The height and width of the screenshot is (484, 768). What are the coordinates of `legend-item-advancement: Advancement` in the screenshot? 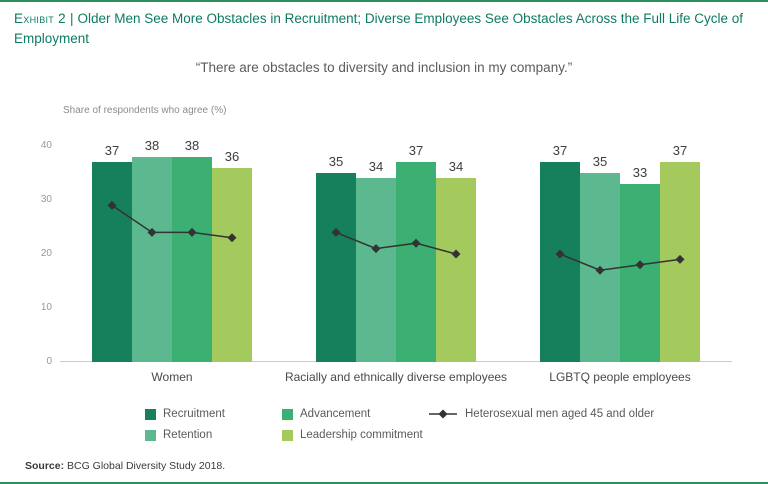 It's located at (355, 414).